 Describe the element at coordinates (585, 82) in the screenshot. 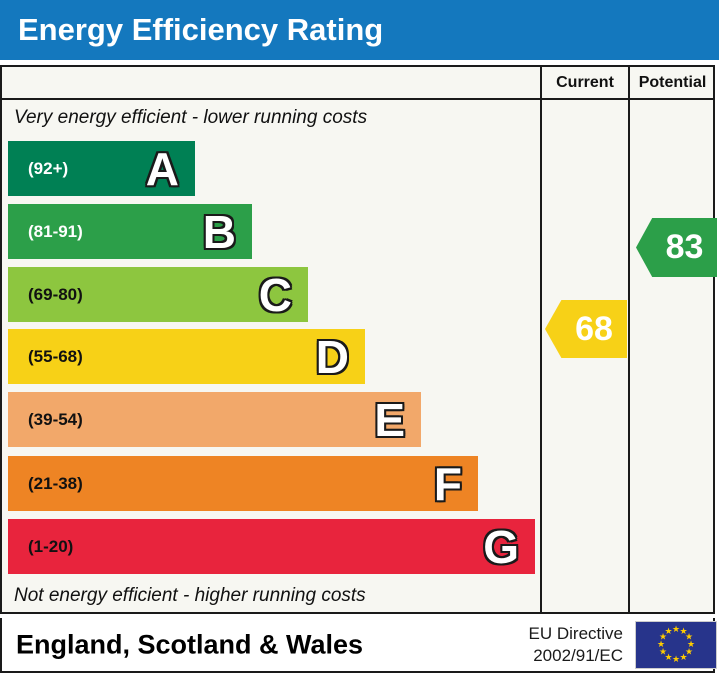

I see `current-column-header: Current` at that location.